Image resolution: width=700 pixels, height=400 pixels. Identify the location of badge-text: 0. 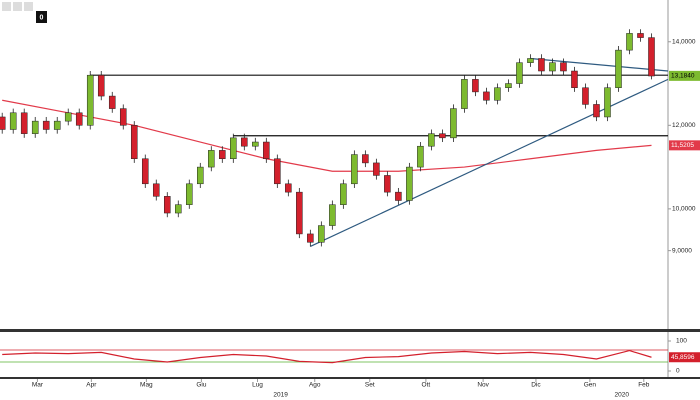
(42, 17).